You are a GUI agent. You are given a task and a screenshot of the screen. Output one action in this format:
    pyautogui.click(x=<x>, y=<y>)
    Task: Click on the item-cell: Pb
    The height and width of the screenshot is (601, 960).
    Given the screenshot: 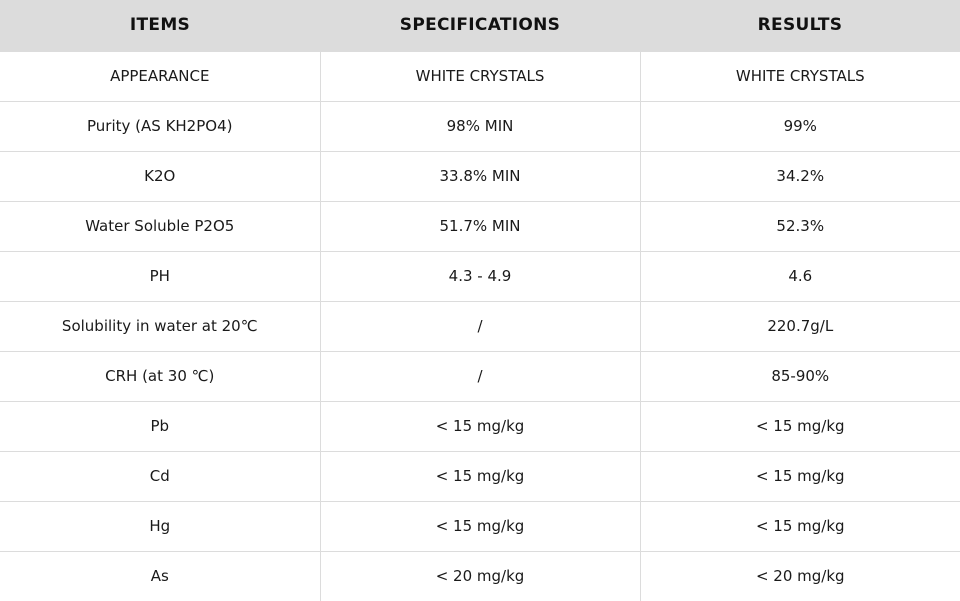 What is the action you would take?
    pyautogui.click(x=160, y=426)
    